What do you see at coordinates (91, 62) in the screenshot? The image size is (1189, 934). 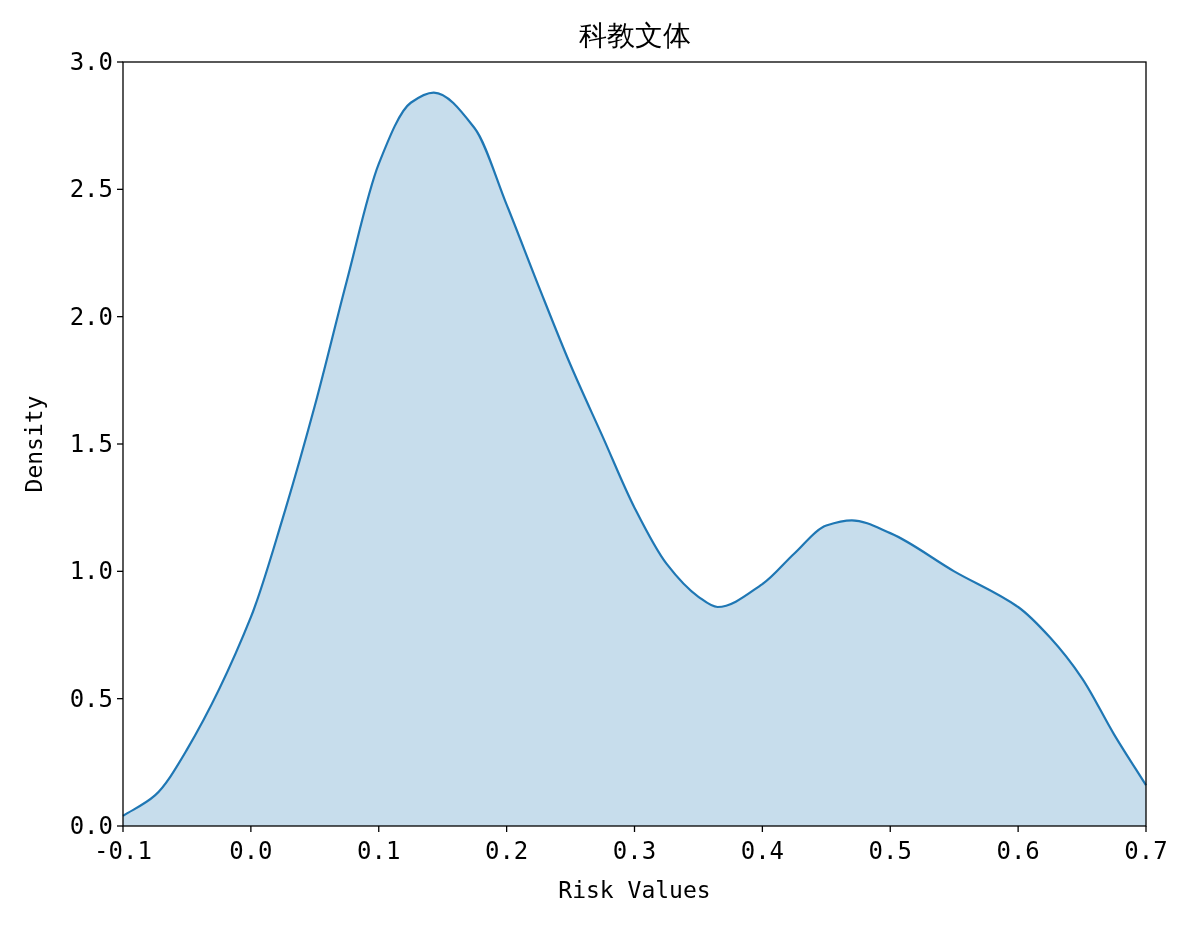 I see `y-tick-label: 3.0` at bounding box center [91, 62].